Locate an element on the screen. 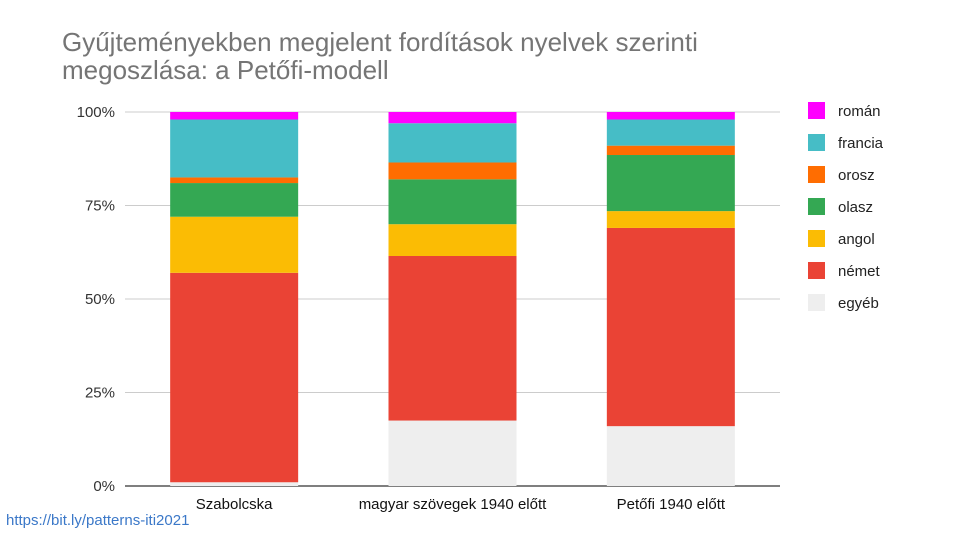  legend-label: olasz is located at coordinates (855, 207).